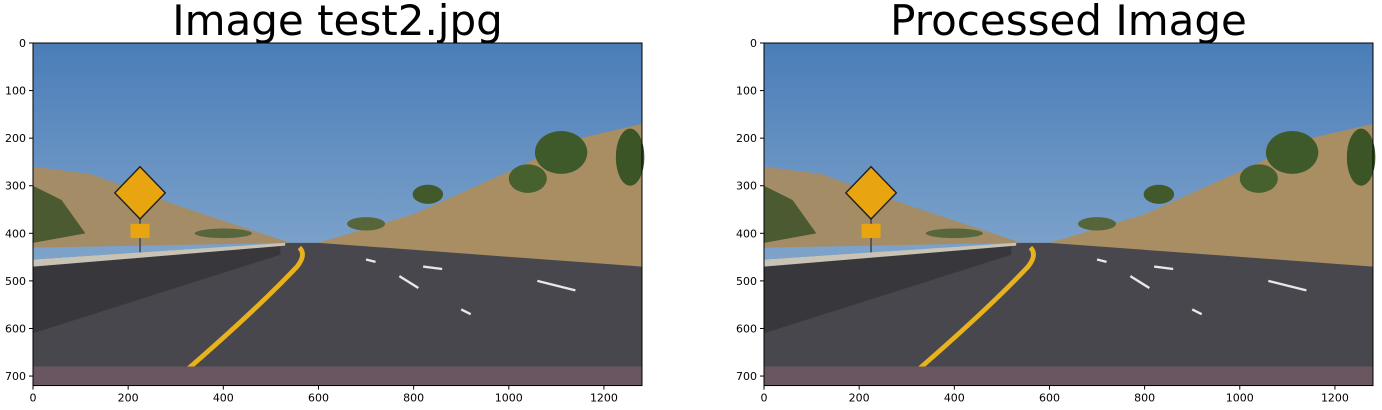  What do you see at coordinates (1068, 22) in the screenshot?
I see `chart-title: Processed Image` at bounding box center [1068, 22].